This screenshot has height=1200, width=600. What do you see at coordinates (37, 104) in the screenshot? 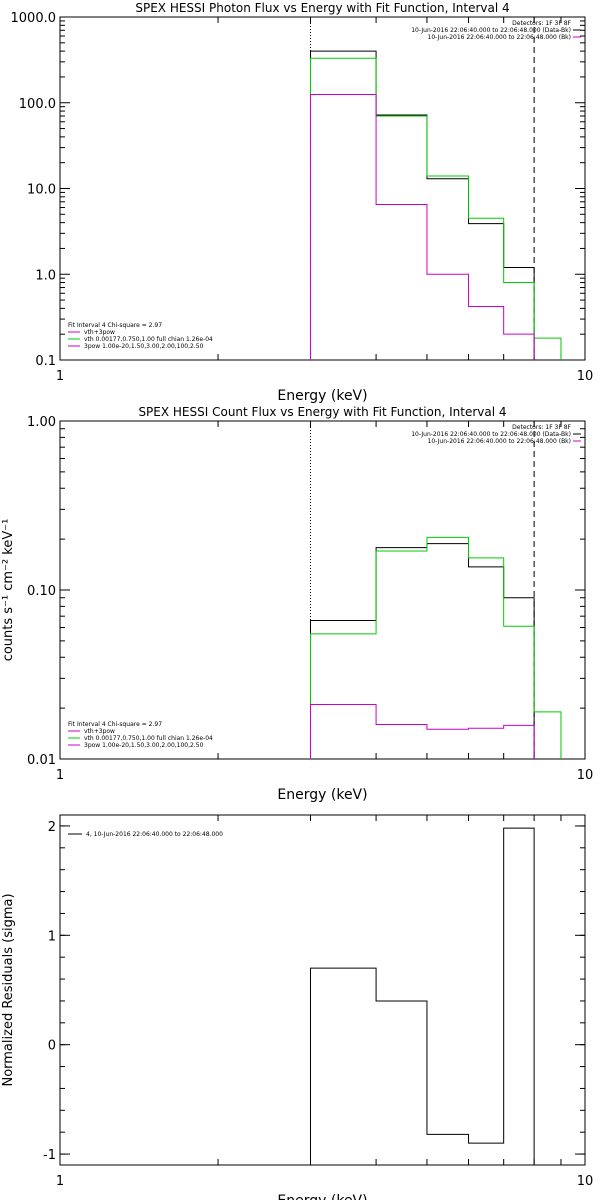
I see `y-tick-label: 100.0` at bounding box center [37, 104].